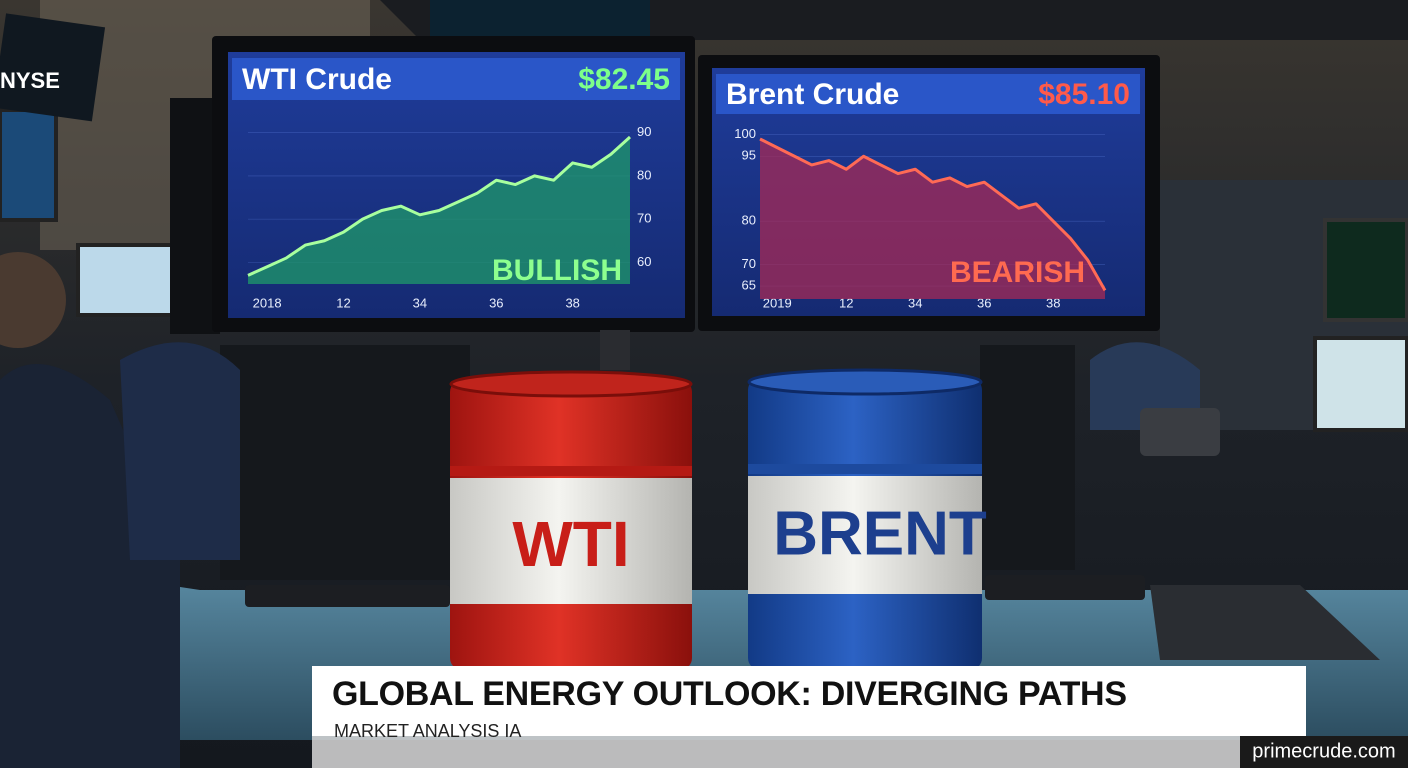 This screenshot has width=1408, height=768. What do you see at coordinates (30, 80) in the screenshot?
I see `exchange-label: NYSE` at bounding box center [30, 80].